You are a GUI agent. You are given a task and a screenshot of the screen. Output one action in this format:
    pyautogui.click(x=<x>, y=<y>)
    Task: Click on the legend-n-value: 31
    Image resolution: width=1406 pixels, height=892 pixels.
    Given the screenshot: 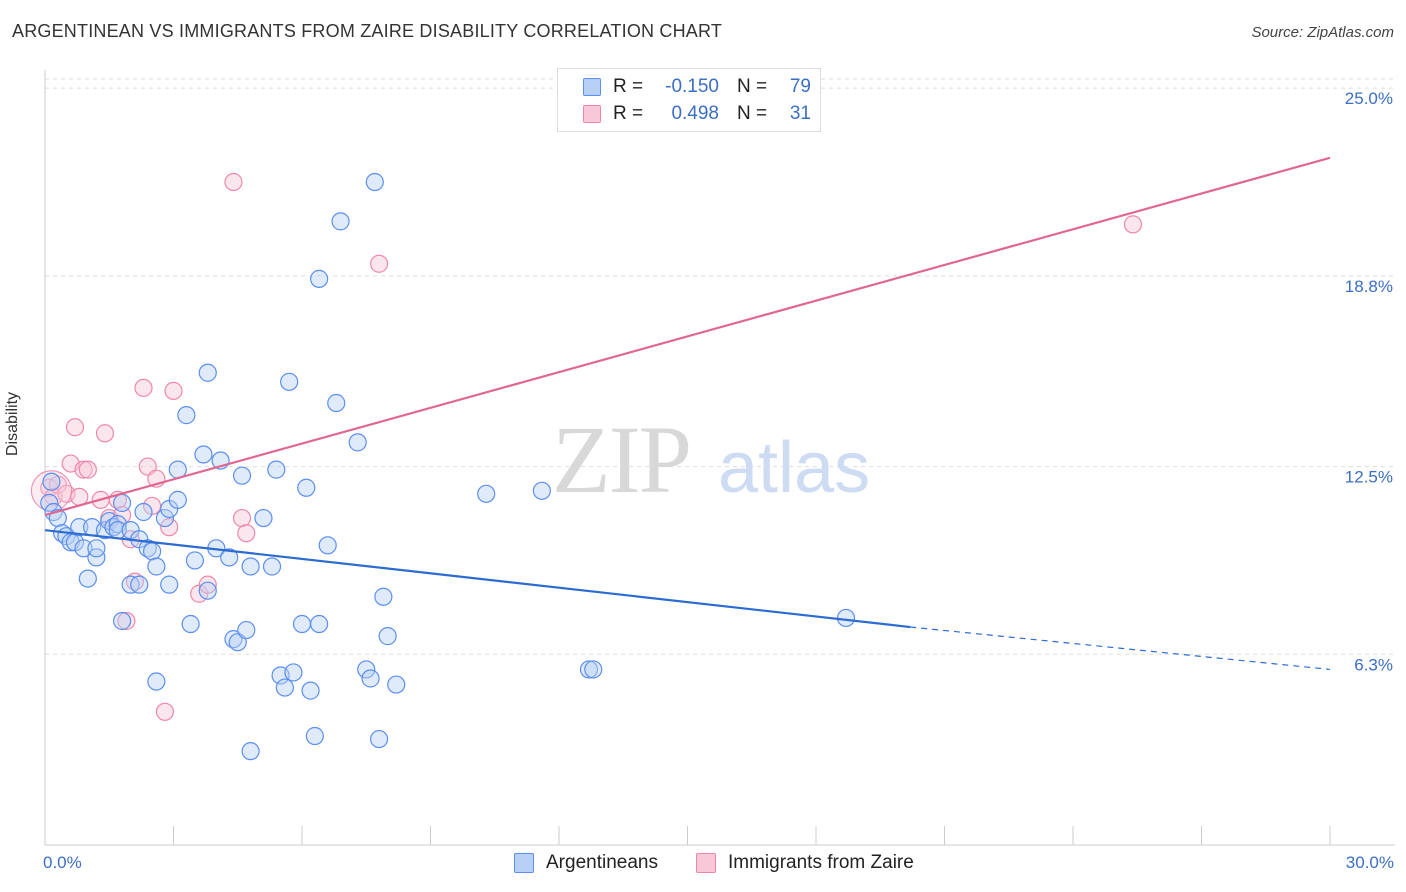 What is the action you would take?
    pyautogui.click(x=800, y=113)
    